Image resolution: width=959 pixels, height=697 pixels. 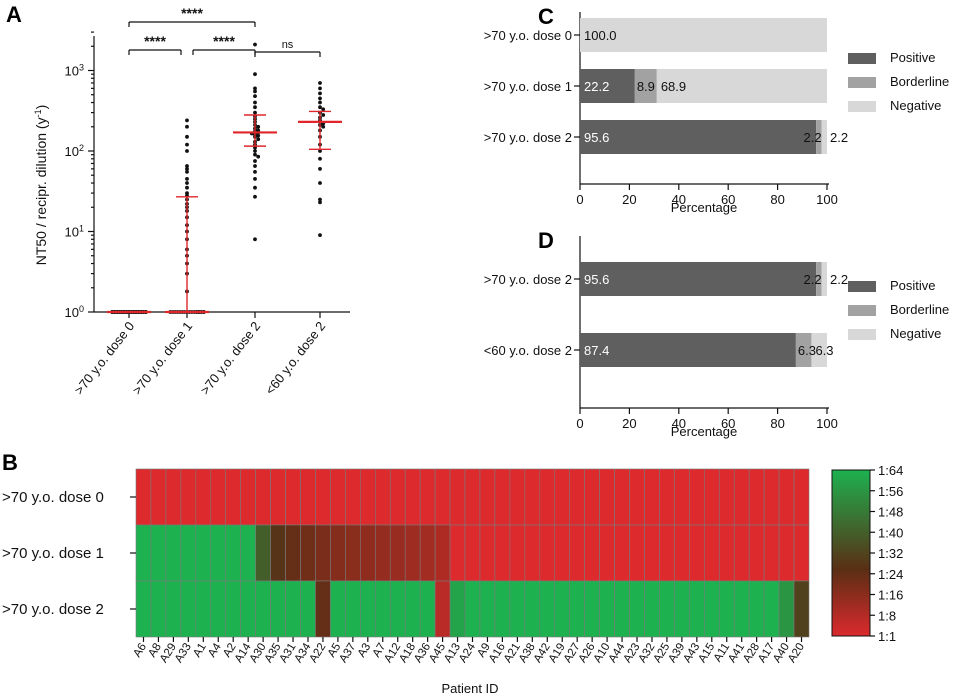 What do you see at coordinates (862, 334) in the screenshot?
I see `d-legend-swatch-negative` at bounding box center [862, 334].